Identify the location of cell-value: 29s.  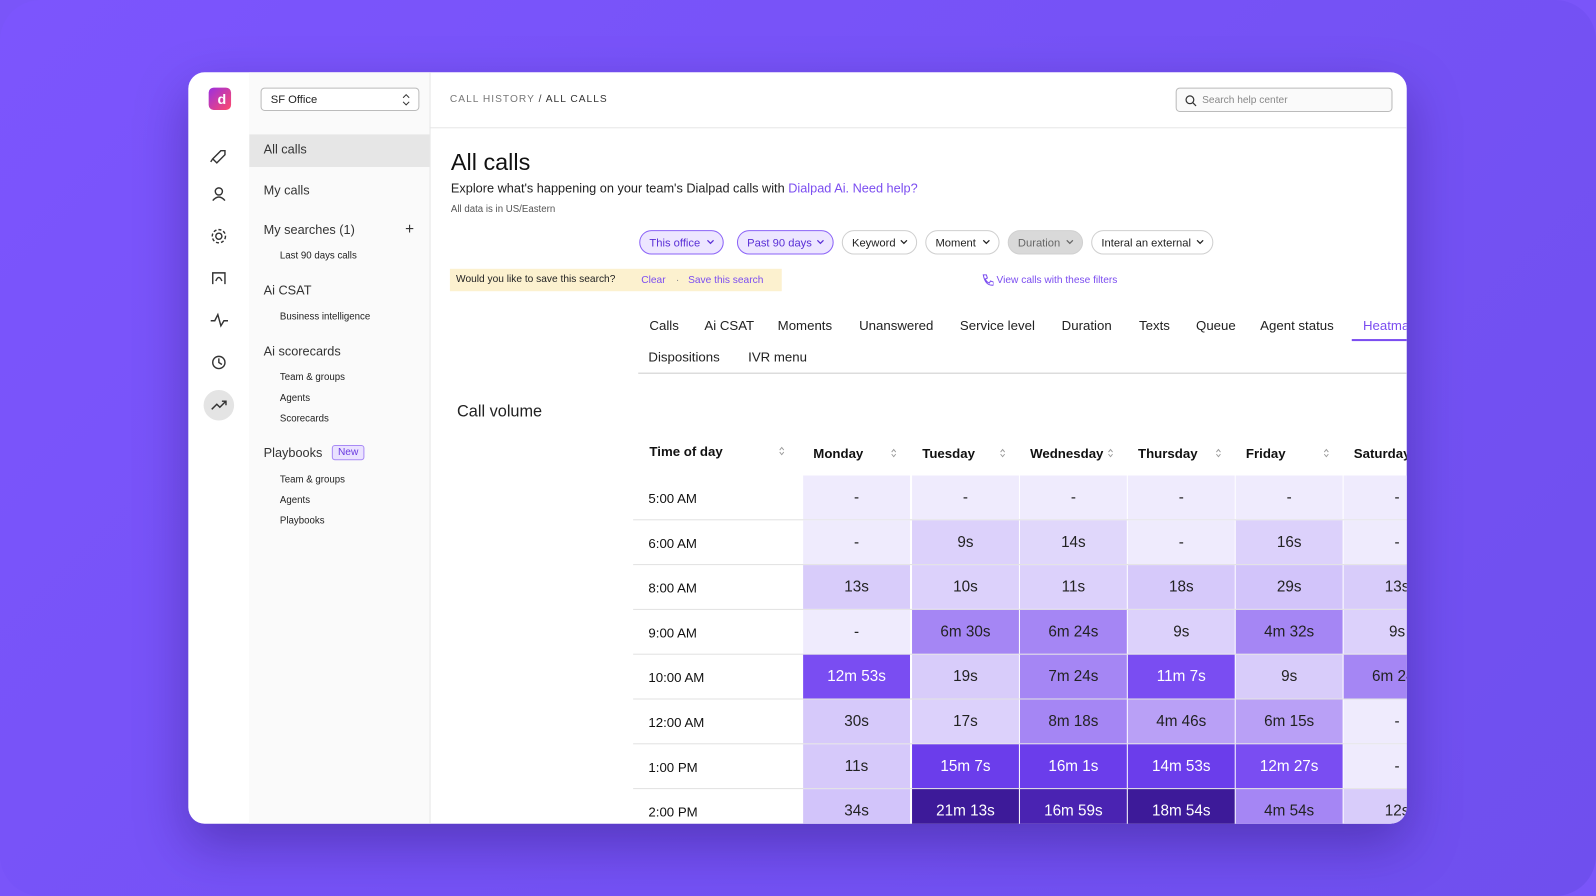
(1289, 587).